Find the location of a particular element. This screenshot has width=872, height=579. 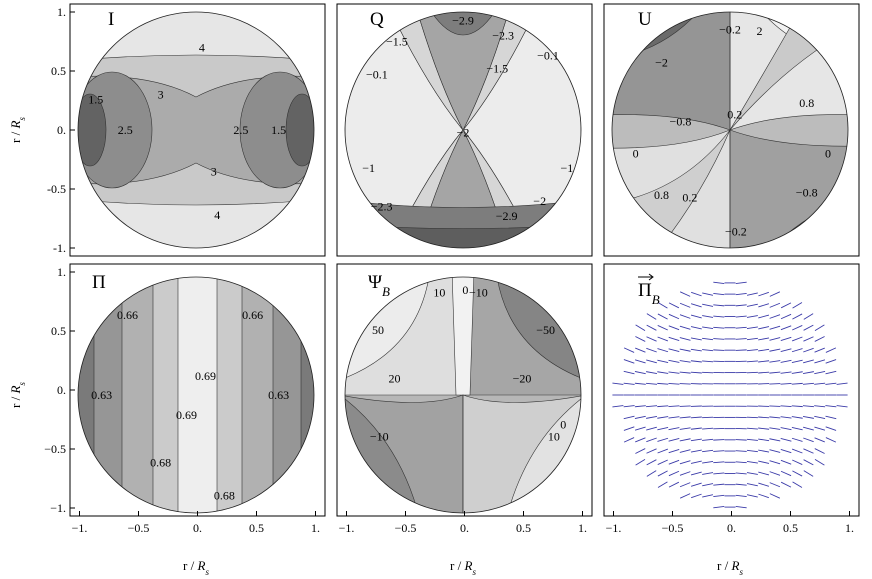

contour-label: 0.2 is located at coordinates (689, 197).